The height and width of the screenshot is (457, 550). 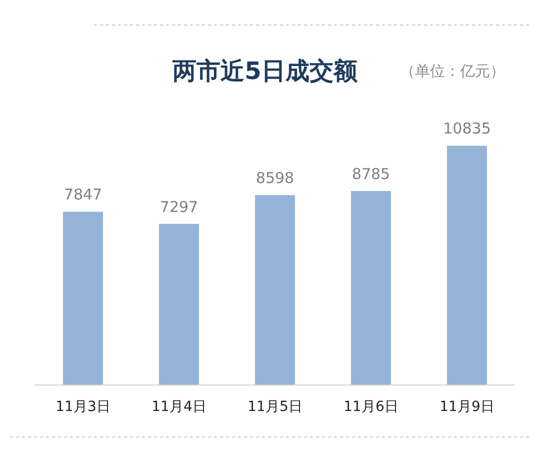 I want to click on chart-title: 两市近5日成交额, so click(x=265, y=71).